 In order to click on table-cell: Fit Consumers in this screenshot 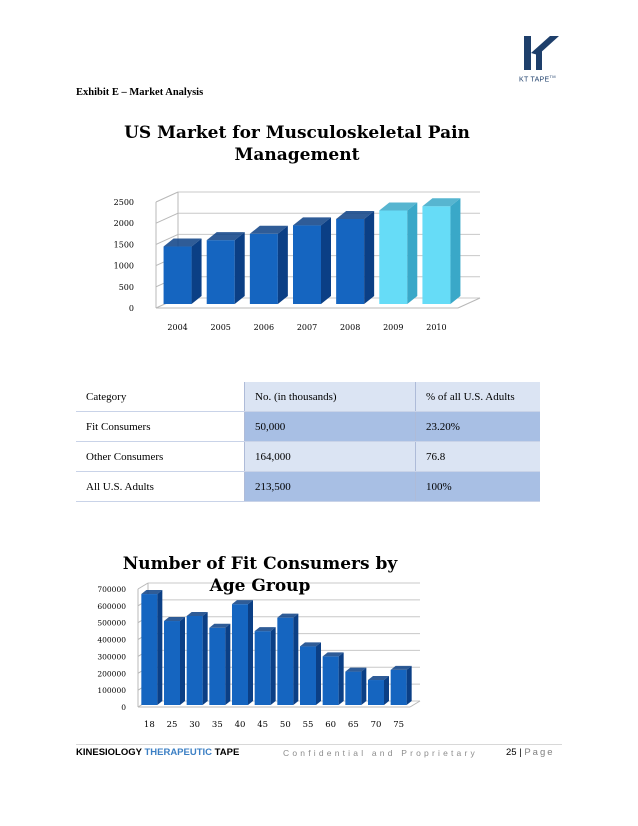, I will do `click(160, 426)`.